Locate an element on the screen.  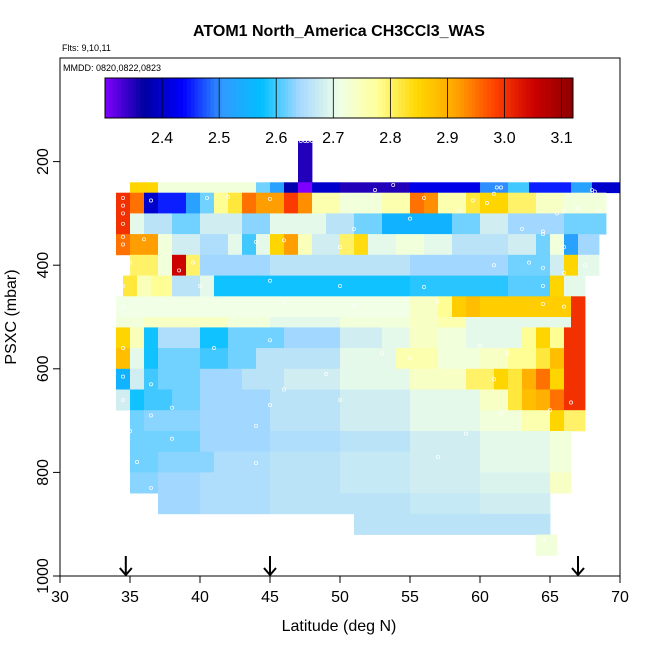
x-axis: 30 35 40 45 50 55 60 65 70 is located at coordinates (340, 591).